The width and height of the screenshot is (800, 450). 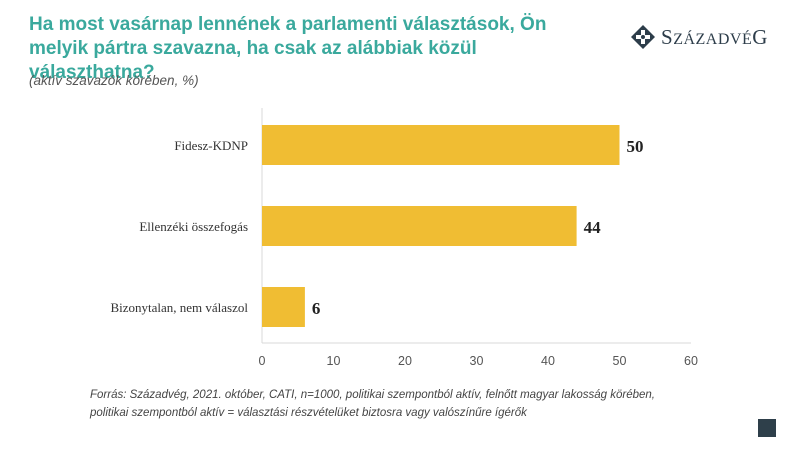 What do you see at coordinates (405, 361) in the screenshot?
I see `x-tick-label: 20` at bounding box center [405, 361].